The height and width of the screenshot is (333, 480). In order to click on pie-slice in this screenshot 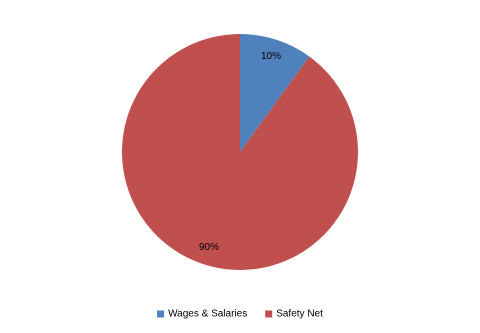, I will do `click(275, 93)`.